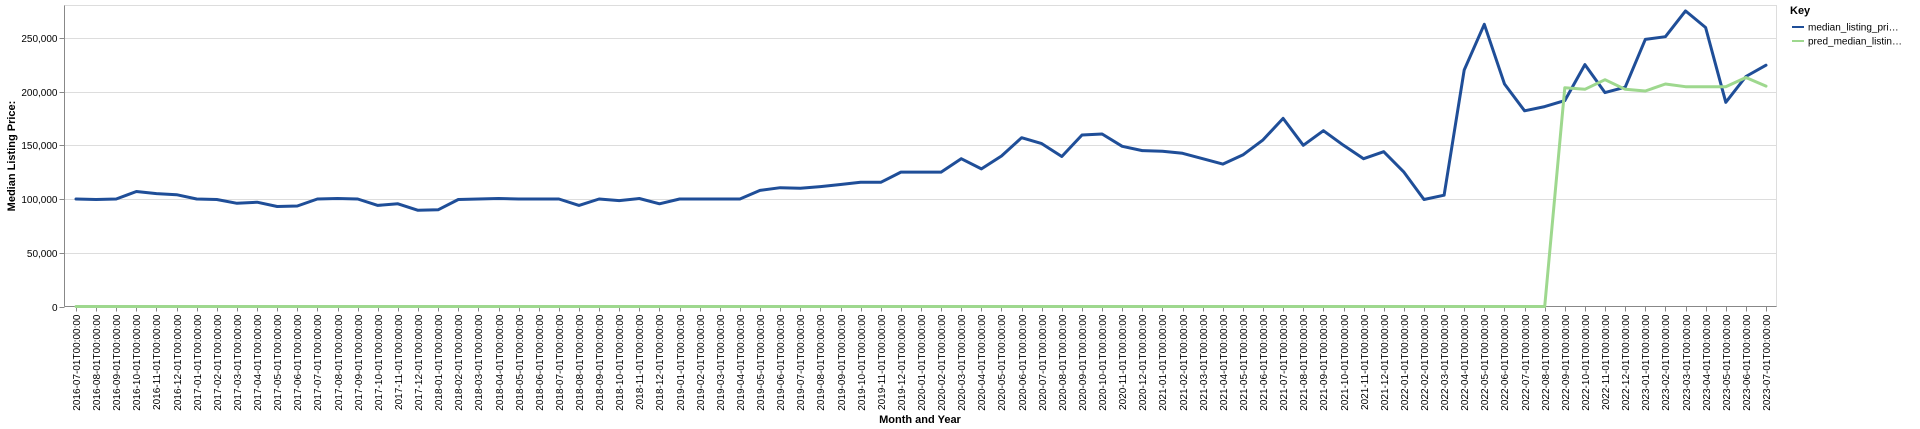  What do you see at coordinates (1586, 362) in the screenshot?
I see `x-tick-label: 2022-10-01T00:00:00` at bounding box center [1586, 362].